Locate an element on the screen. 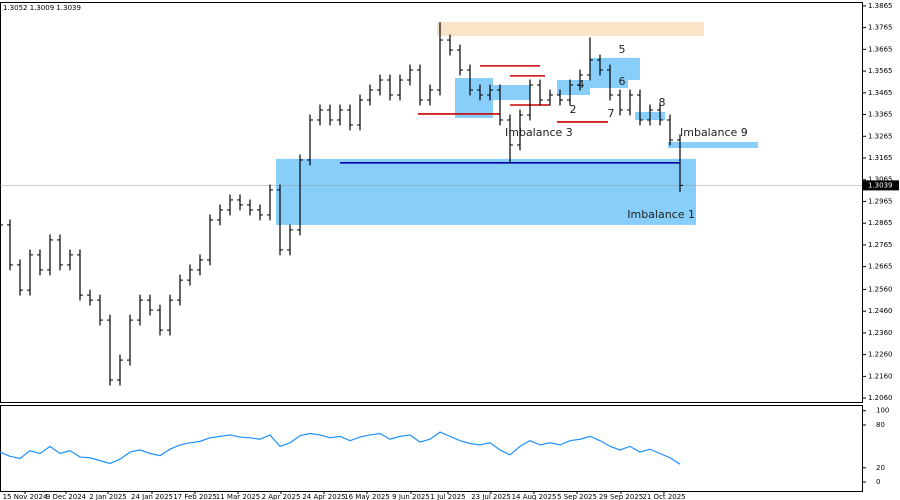 The height and width of the screenshot is (500, 900). oscillator-line is located at coordinates (340, 448).